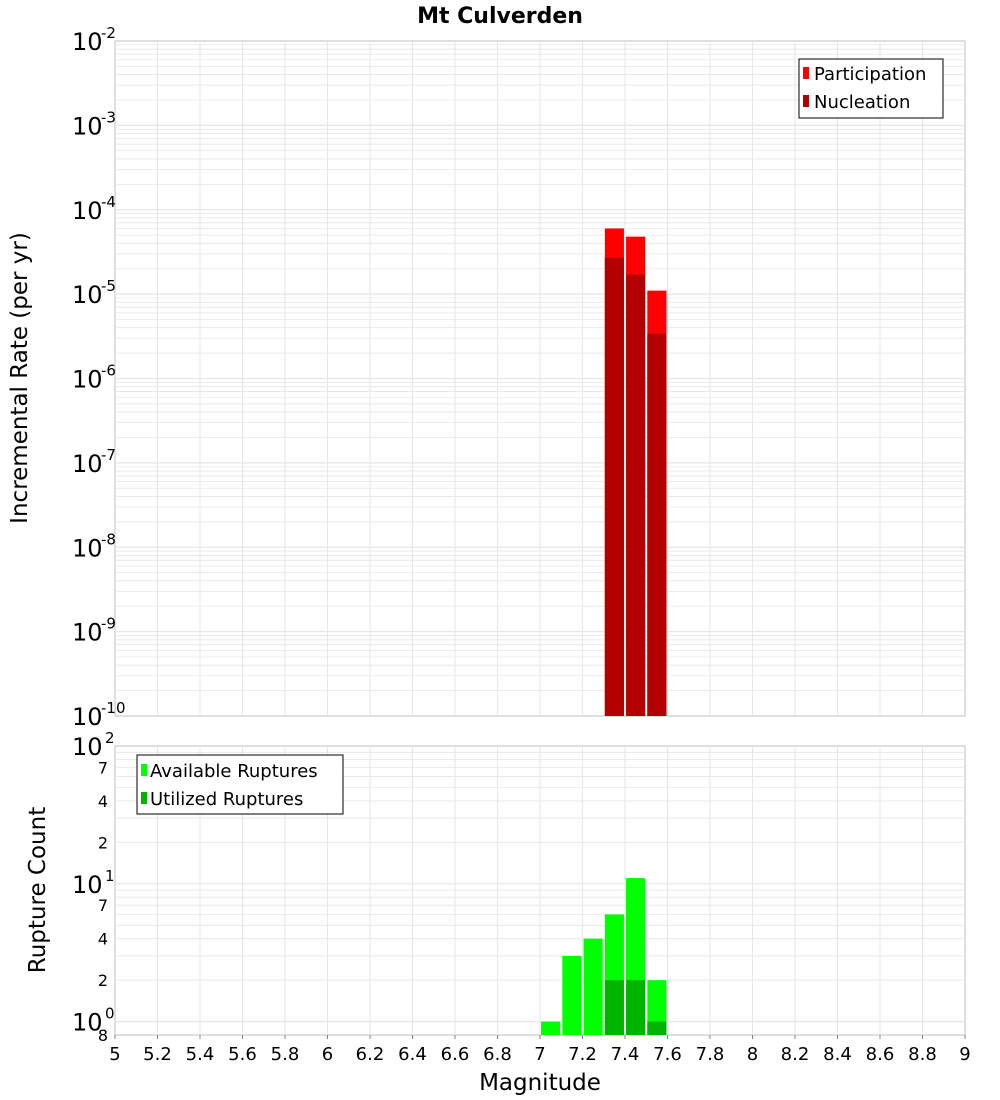 The image size is (1000, 1100). What do you see at coordinates (625, 1054) in the screenshot?
I see `magnitude-tick-label: 7.4` at bounding box center [625, 1054].